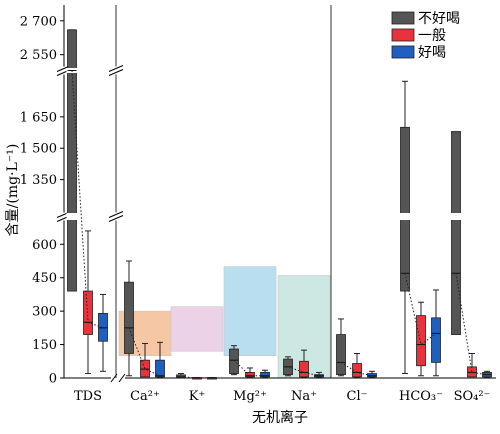 Image resolution: width=500 pixels, height=434 pixels. Describe the element at coordinates (44, 312) in the screenshot. I see `y-tick-label: 300` at that location.